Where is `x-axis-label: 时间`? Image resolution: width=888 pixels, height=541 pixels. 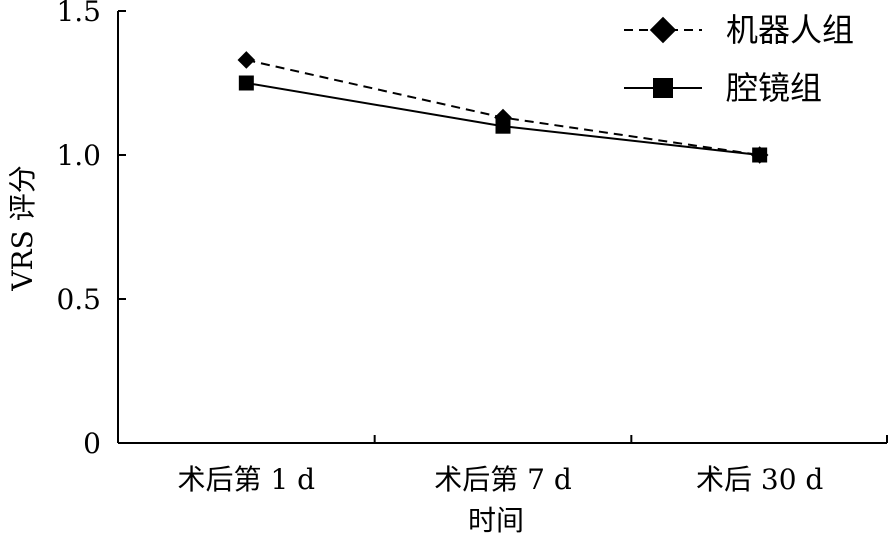
x-axis-label: 时间 is located at coordinates (496, 520).